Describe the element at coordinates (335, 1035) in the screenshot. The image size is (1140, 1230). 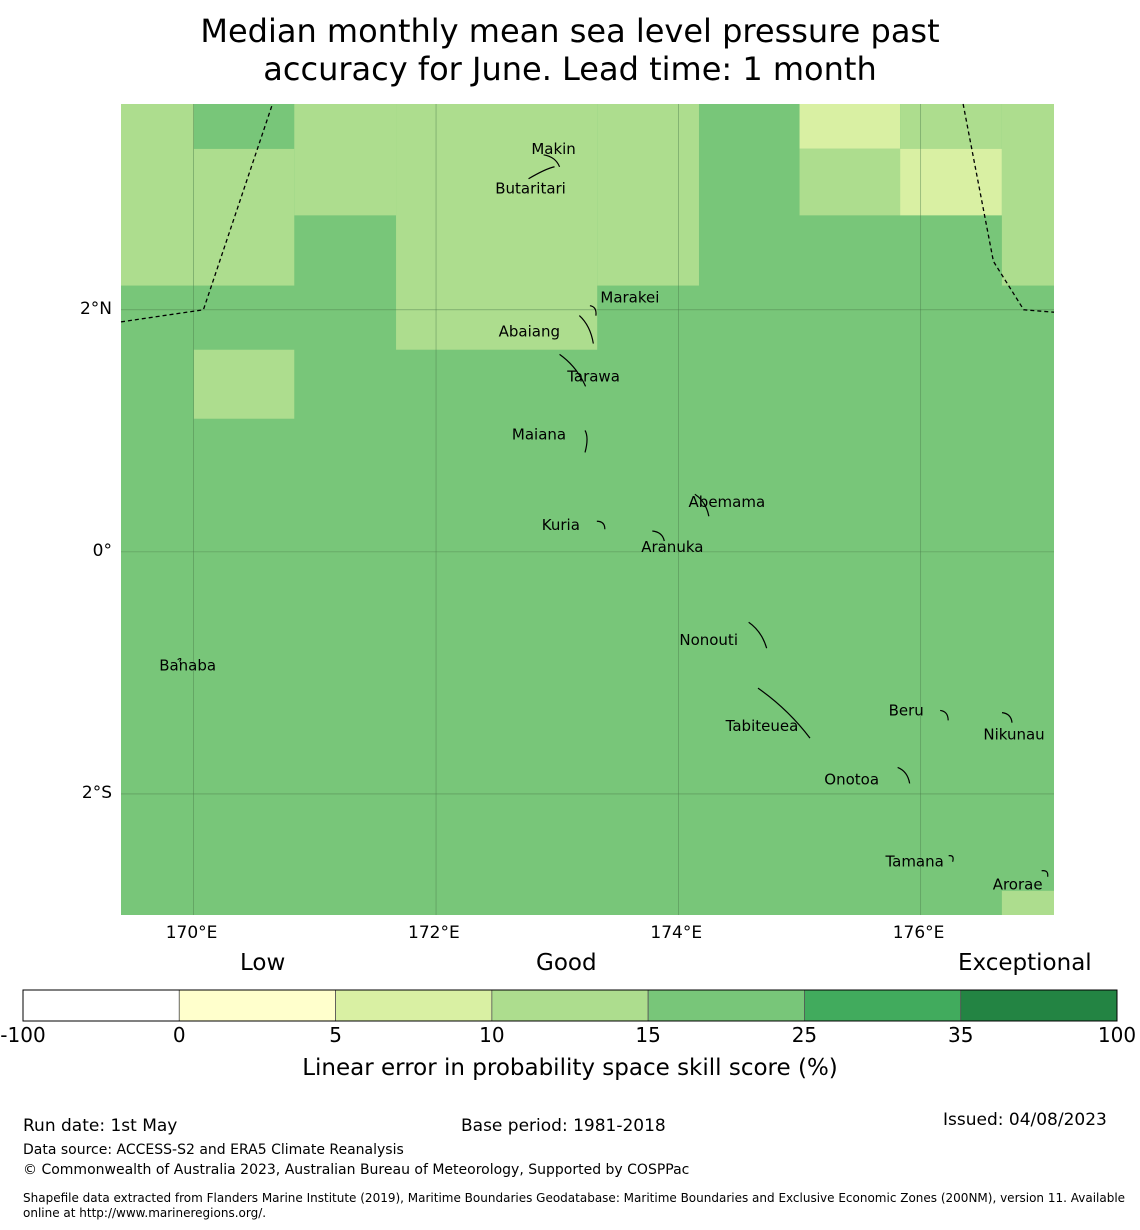
I see `colorbar-tick-label: 5` at that location.